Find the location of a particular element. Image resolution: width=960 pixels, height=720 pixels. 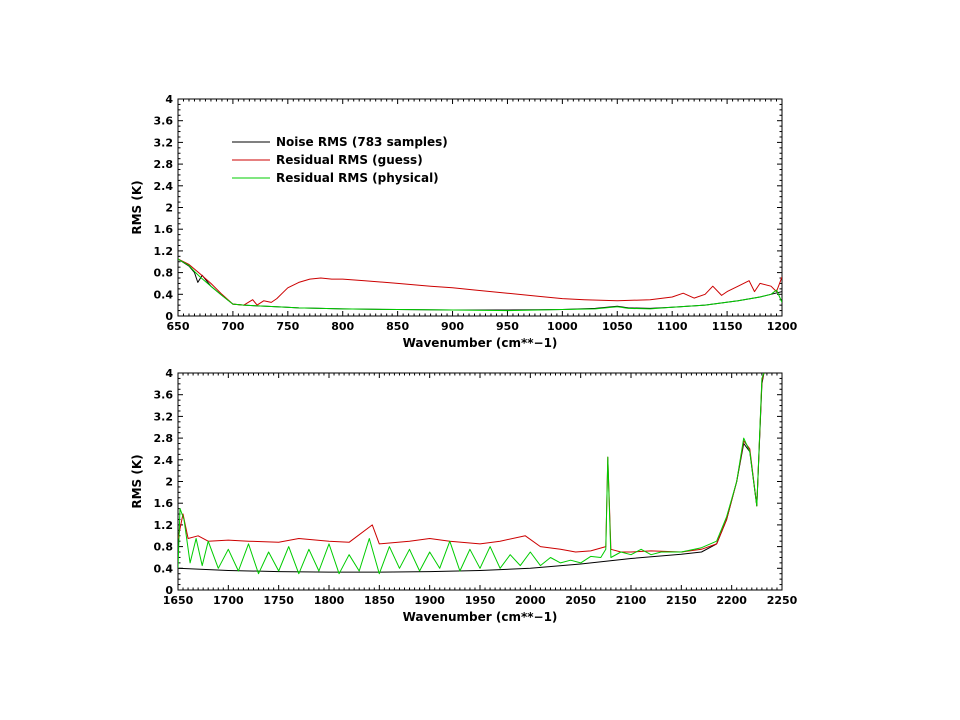

x-tick-label: 2050 is located at coordinates (580, 600).